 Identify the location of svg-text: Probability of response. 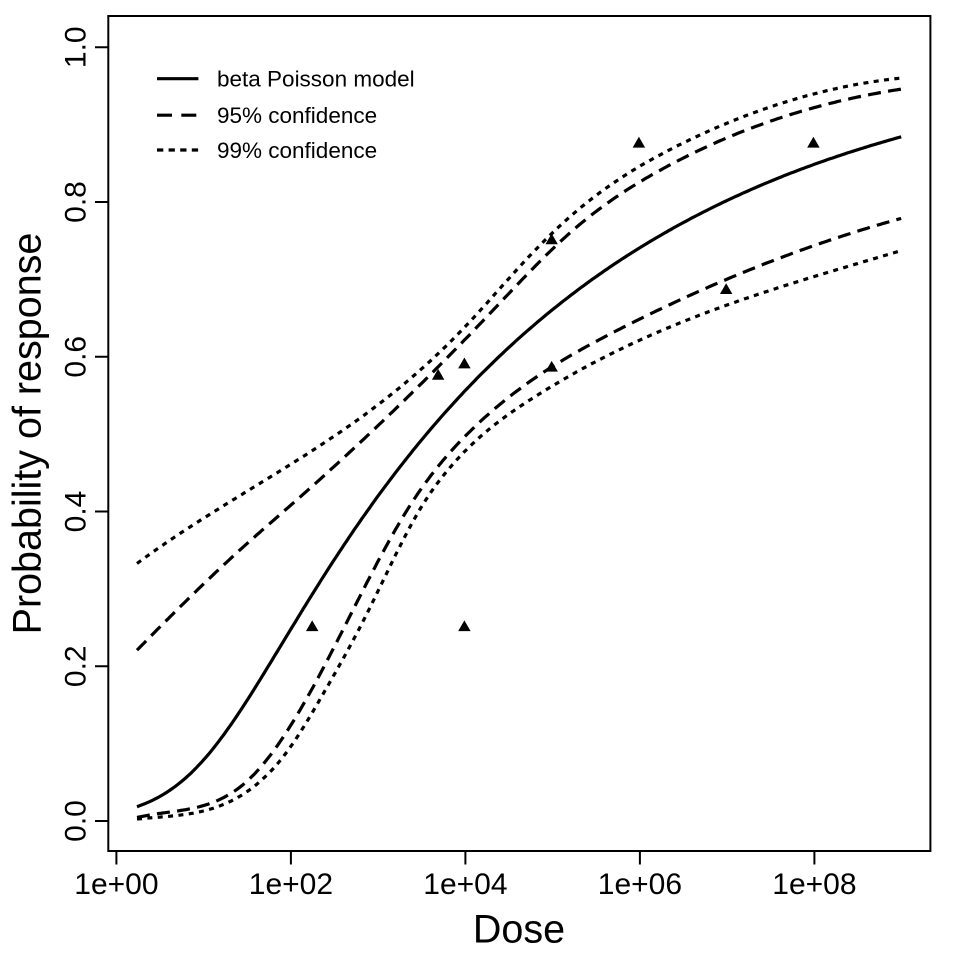
(28, 434).